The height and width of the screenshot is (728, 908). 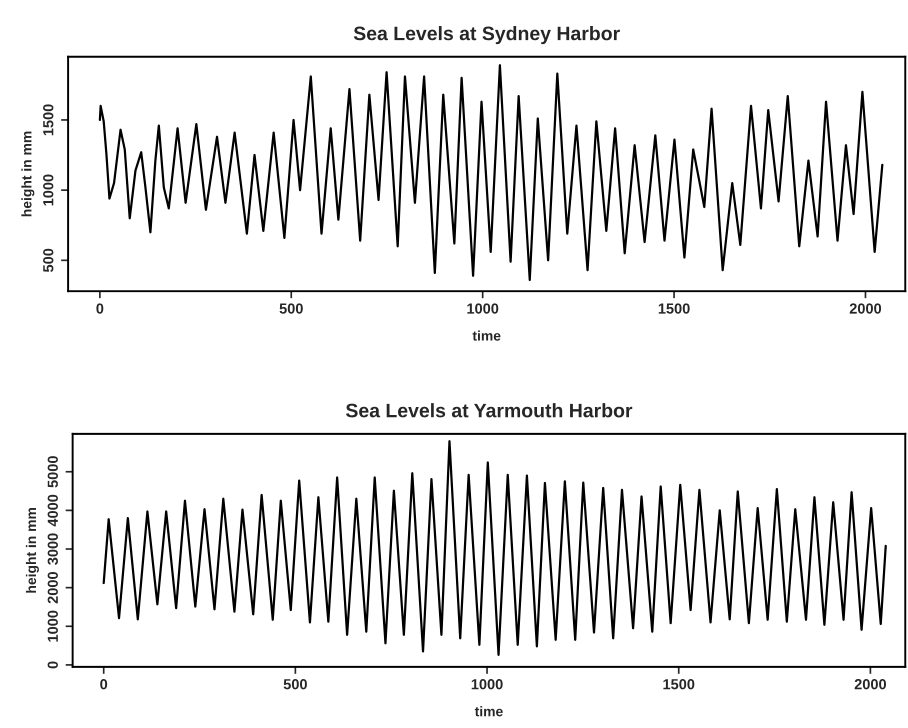 What do you see at coordinates (53, 664) in the screenshot?
I see `y-tick-label: 0` at bounding box center [53, 664].